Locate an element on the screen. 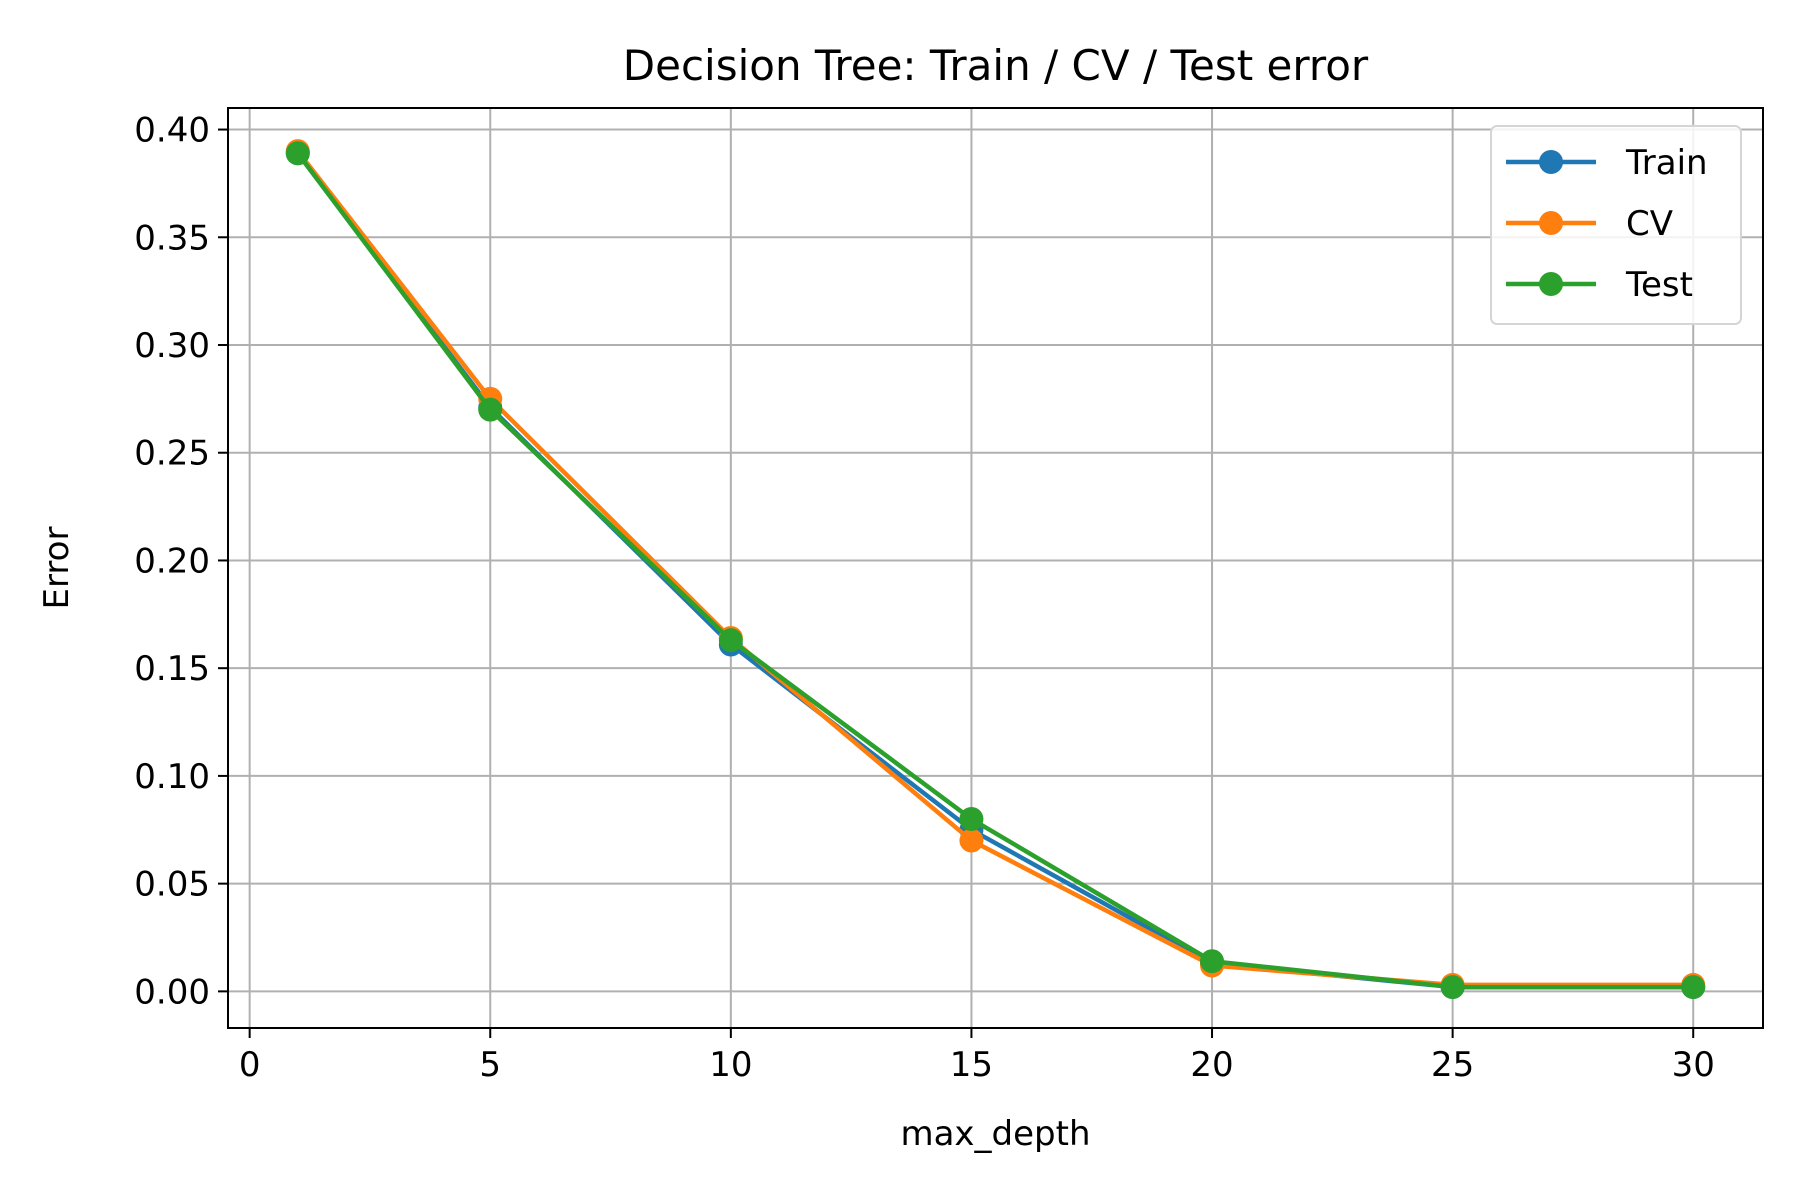 This screenshot has width=1800, height=1200. legend-label: Train is located at coordinates (1666, 163).